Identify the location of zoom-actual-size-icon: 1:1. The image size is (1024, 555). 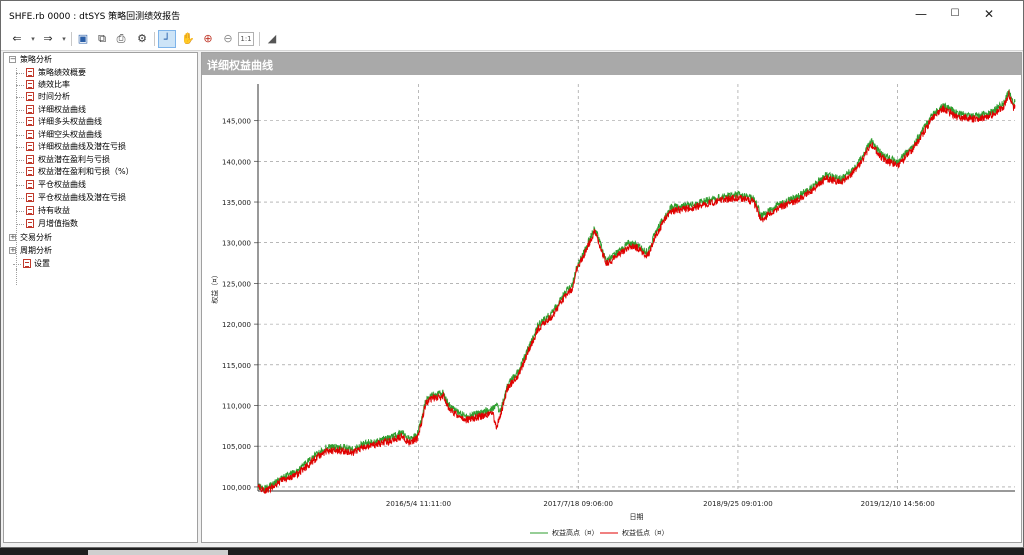
(246, 39).